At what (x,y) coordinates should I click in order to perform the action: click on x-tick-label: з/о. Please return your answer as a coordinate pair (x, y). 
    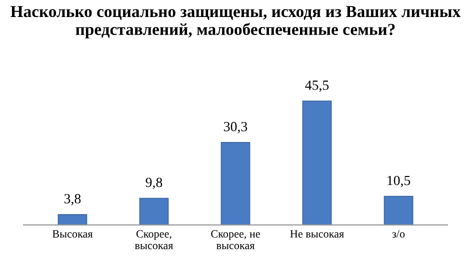
    Looking at the image, I should click on (398, 234).